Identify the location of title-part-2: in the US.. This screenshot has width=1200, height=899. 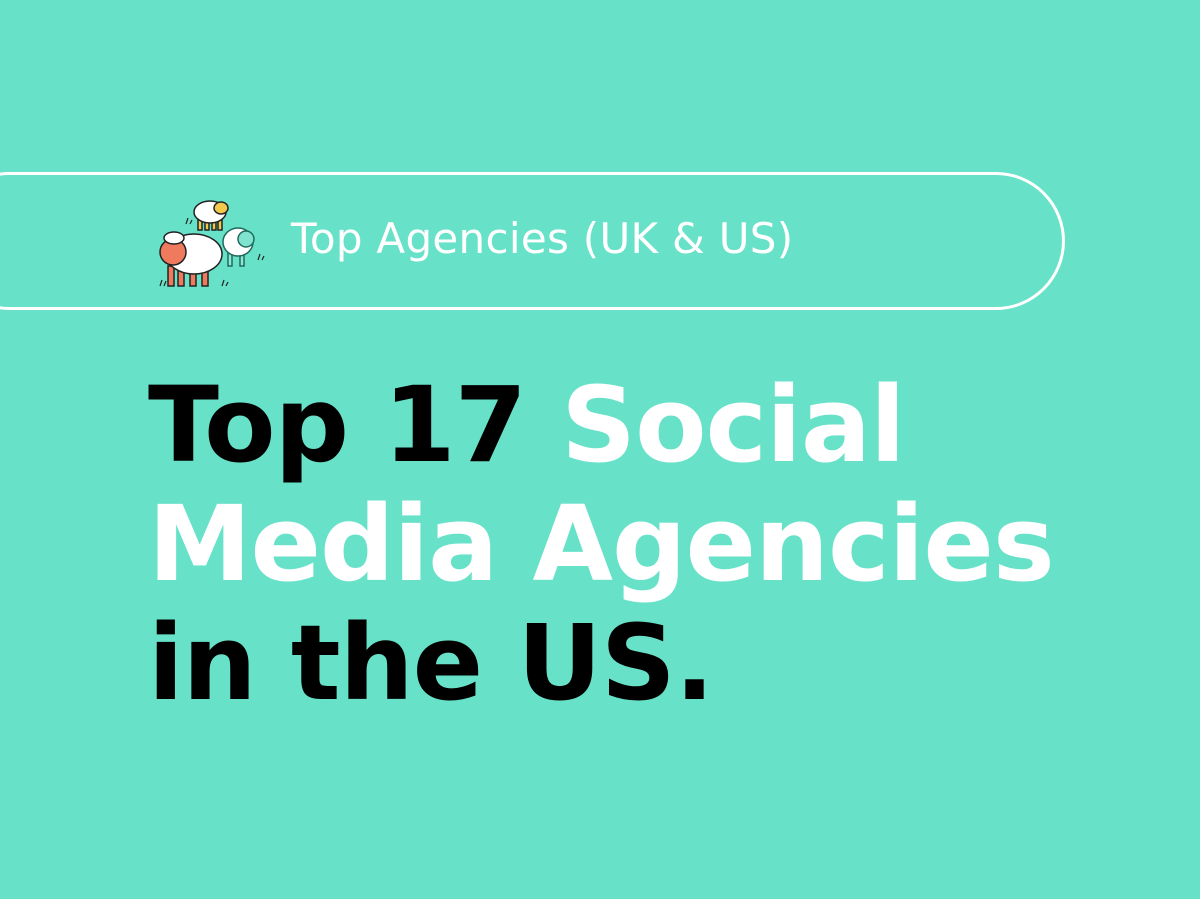
(431, 663).